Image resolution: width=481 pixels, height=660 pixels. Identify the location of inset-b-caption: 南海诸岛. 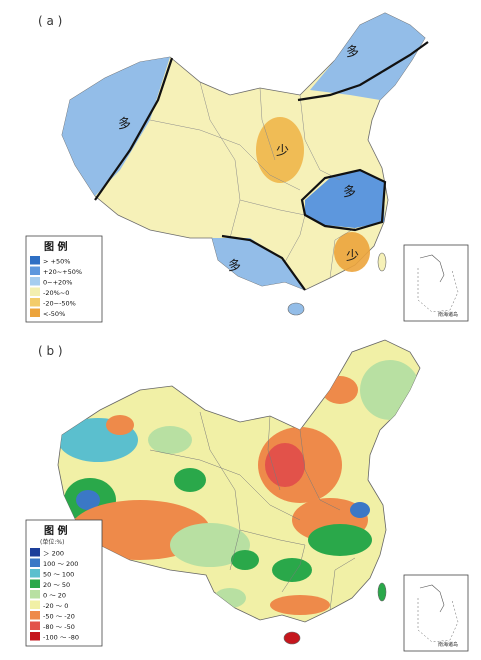
(448, 644).